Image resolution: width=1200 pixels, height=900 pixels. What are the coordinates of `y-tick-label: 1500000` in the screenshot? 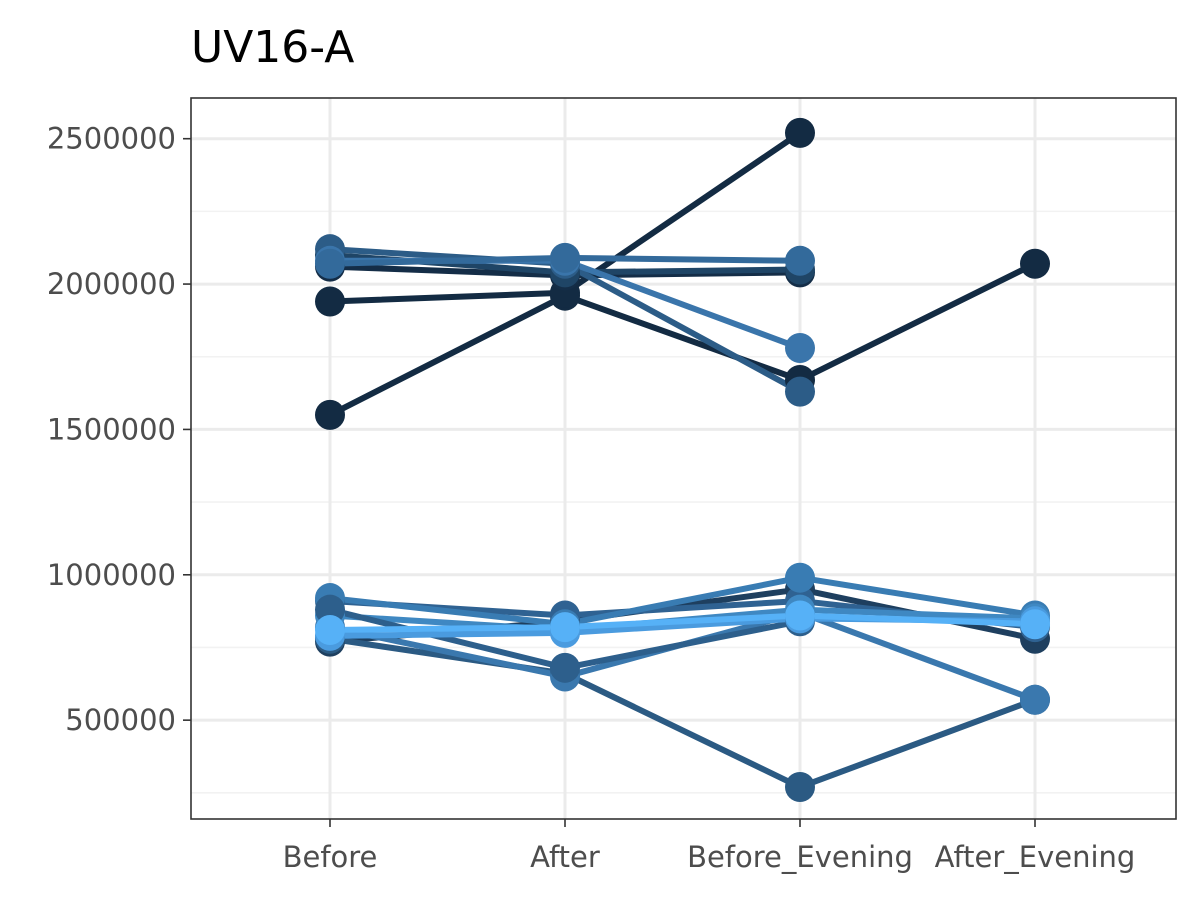 It's located at (111, 429).